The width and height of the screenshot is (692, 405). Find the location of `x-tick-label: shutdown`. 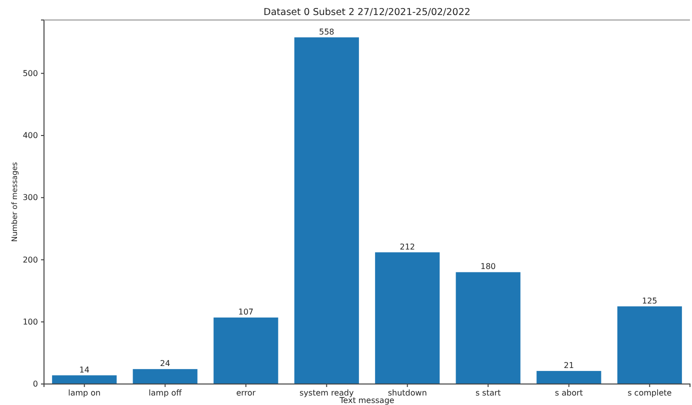

x-tick-label: shutdown is located at coordinates (407, 393).